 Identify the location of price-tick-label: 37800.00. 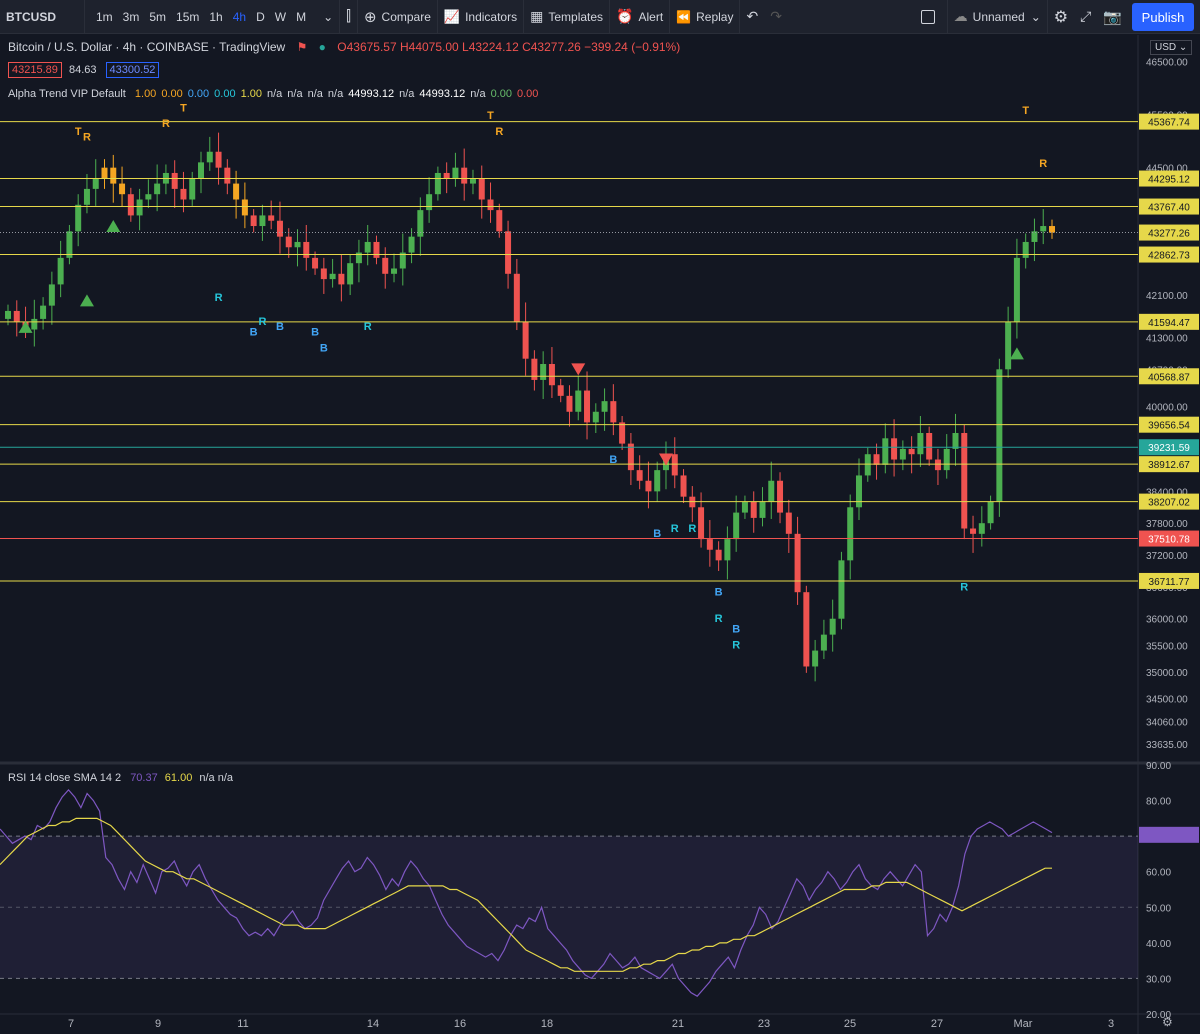
(1167, 524).